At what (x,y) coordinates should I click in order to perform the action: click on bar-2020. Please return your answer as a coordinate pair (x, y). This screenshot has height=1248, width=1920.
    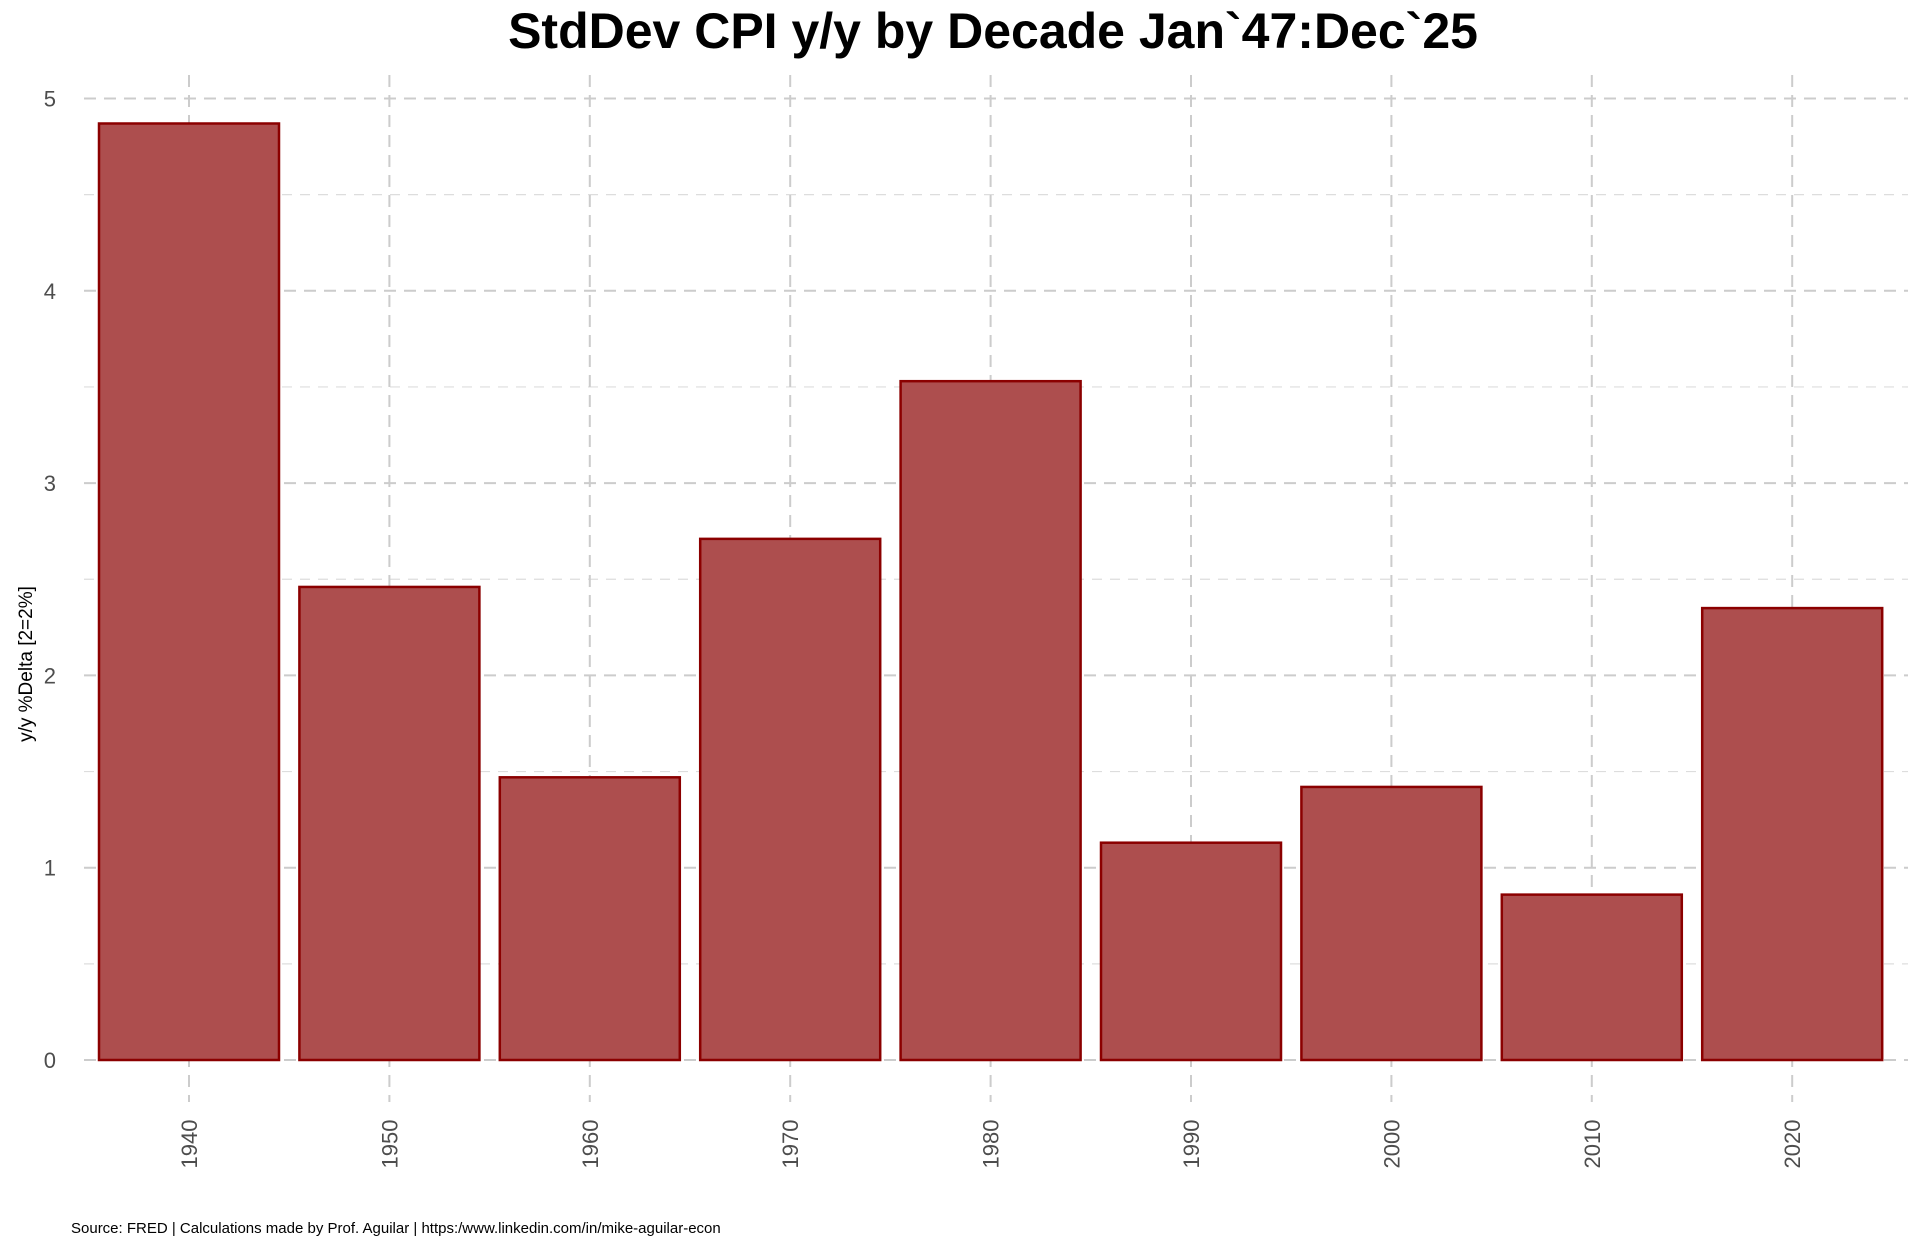
    Looking at the image, I should click on (1792, 834).